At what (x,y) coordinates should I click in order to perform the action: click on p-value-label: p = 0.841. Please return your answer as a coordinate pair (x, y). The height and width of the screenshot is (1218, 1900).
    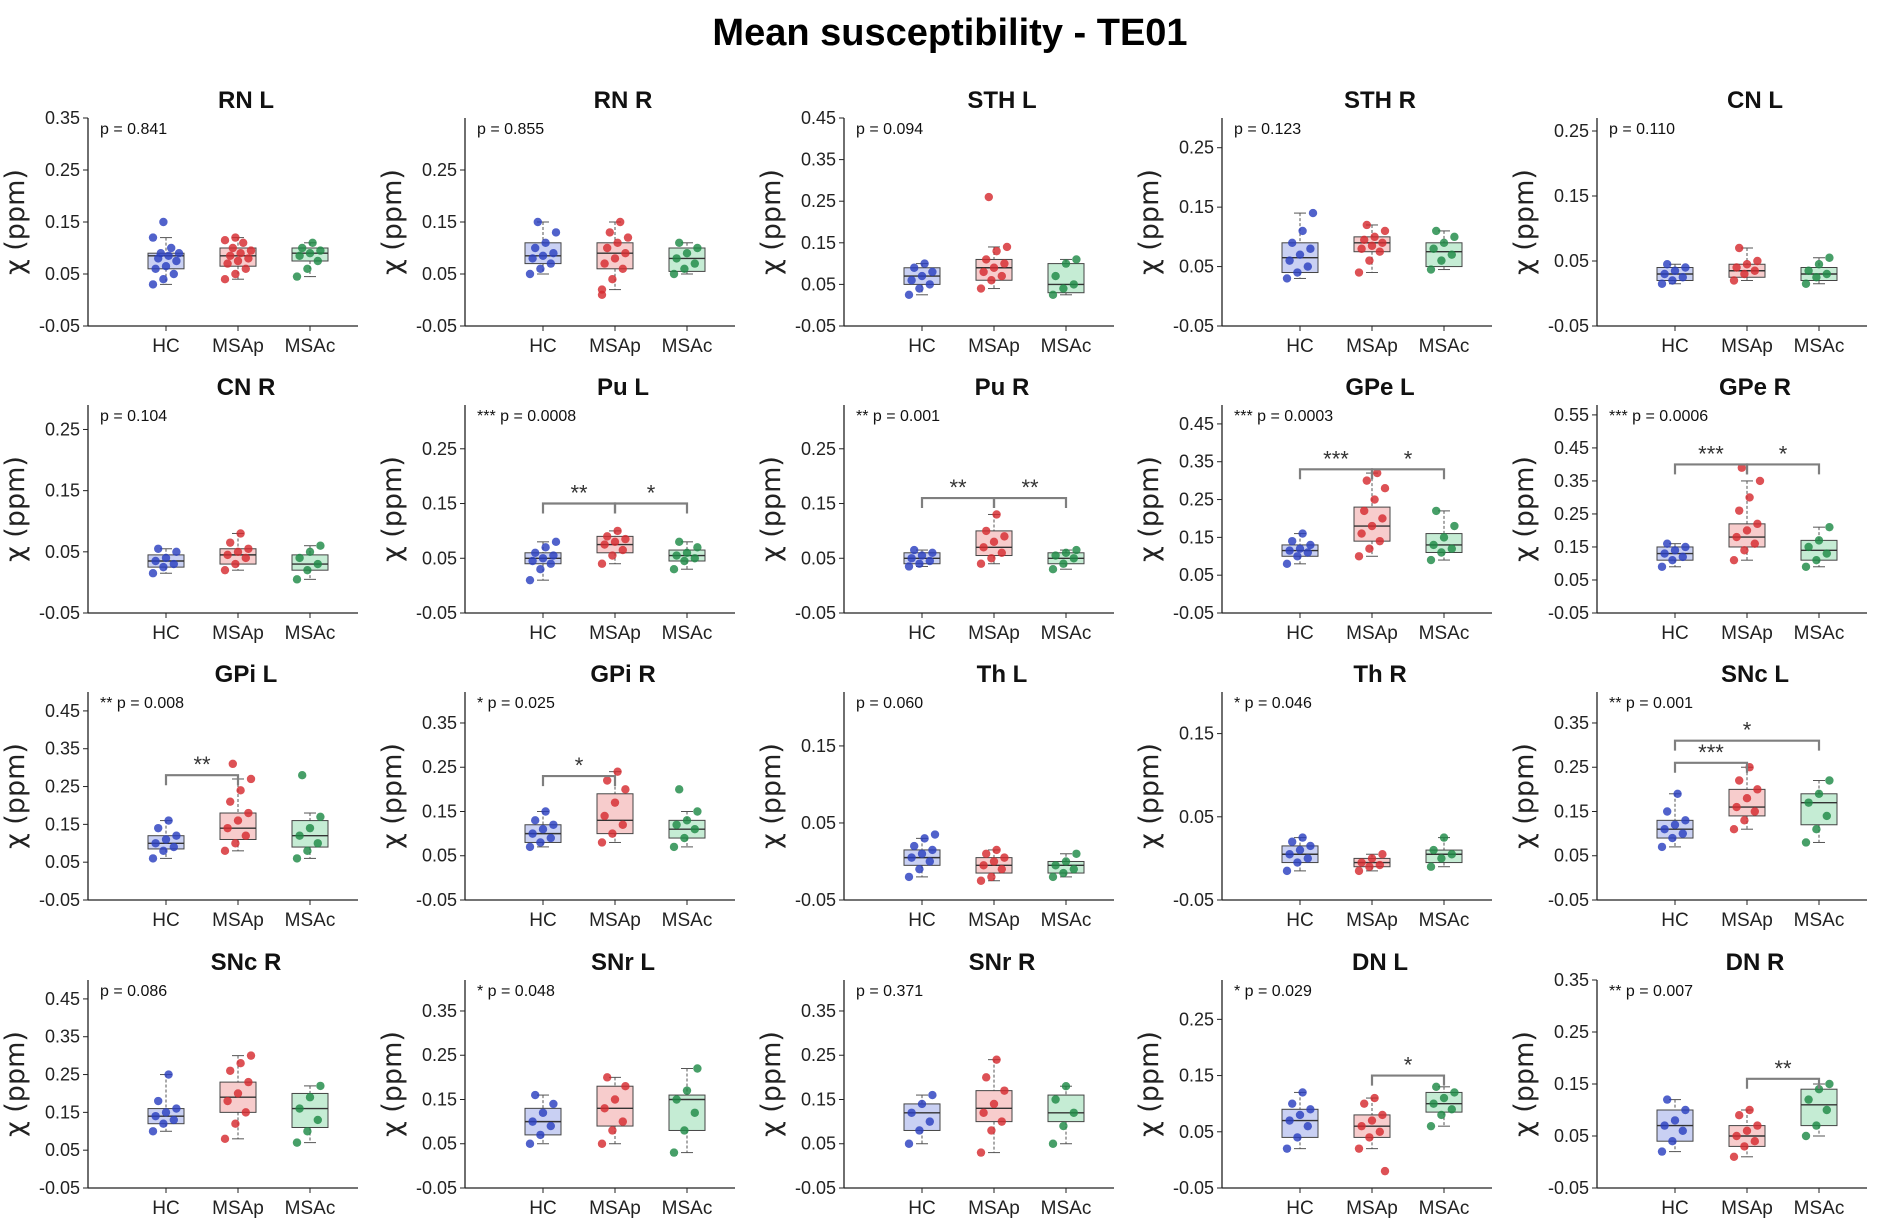
    Looking at the image, I should click on (133, 129).